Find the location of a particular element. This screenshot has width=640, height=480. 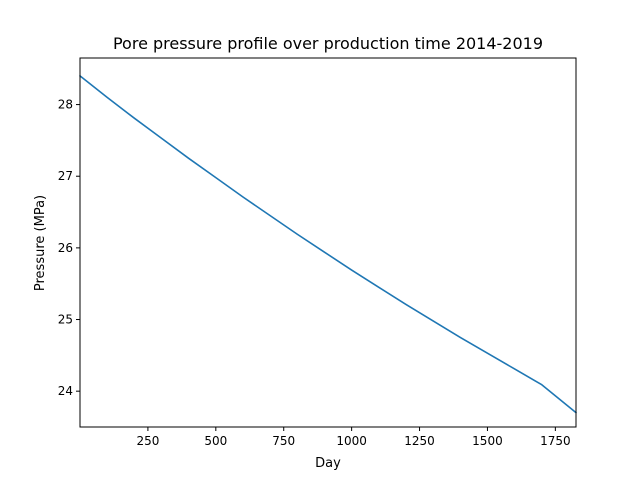

x-tick-label: 750 is located at coordinates (283, 441).